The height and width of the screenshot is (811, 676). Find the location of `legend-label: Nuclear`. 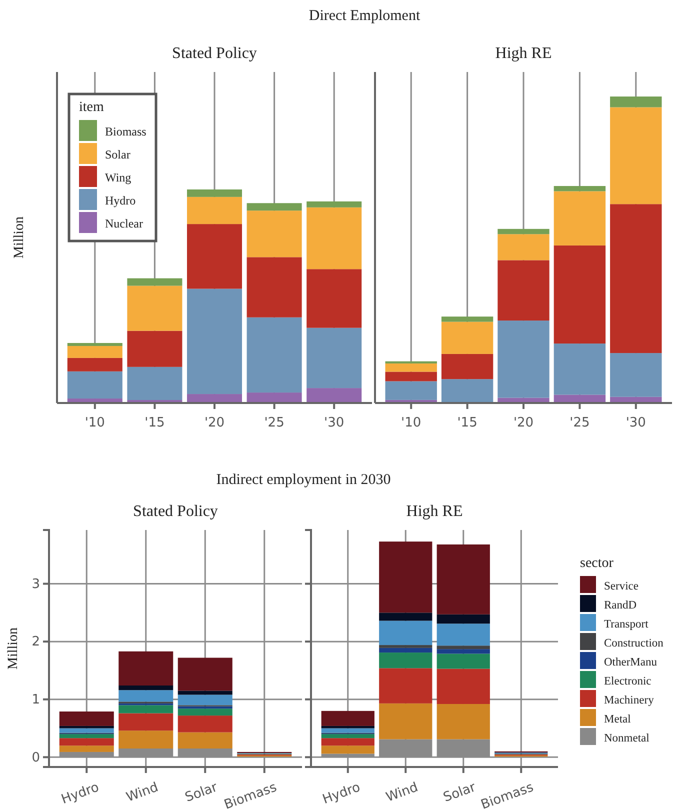

legend-label: Nuclear is located at coordinates (124, 223).